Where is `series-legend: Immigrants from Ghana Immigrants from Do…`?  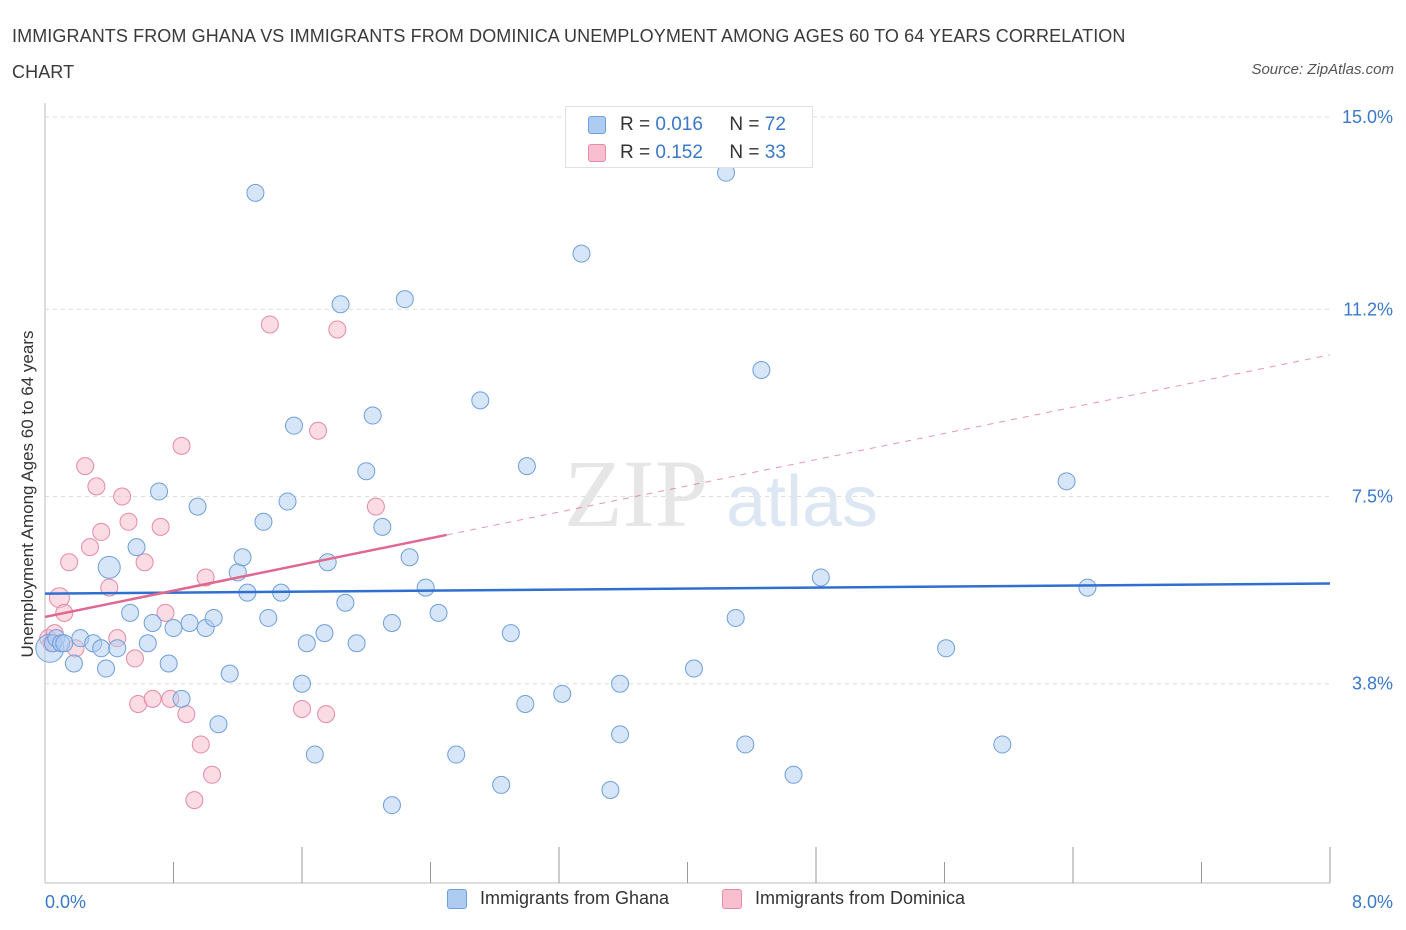 series-legend: Immigrants from Ghana Immigrants from Do… is located at coordinates (703, 902).